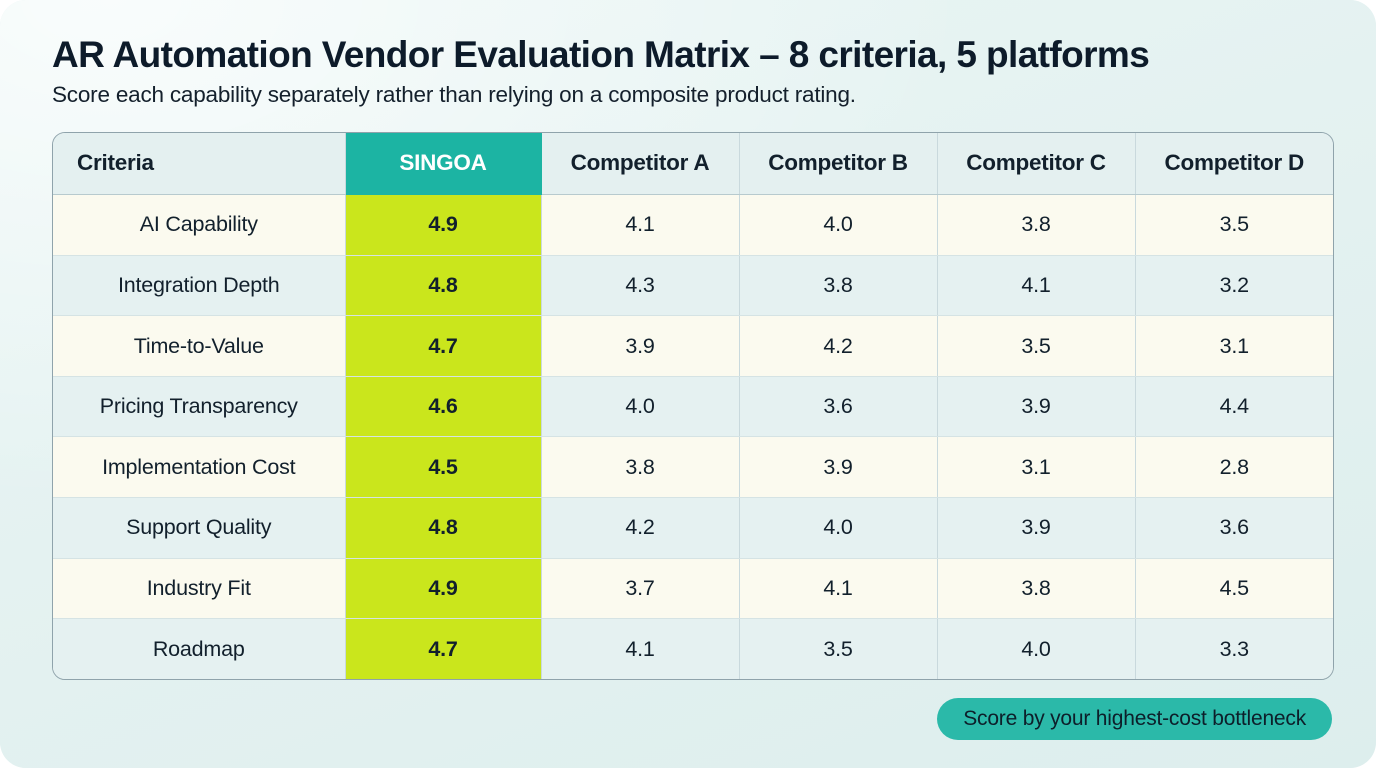  I want to click on score-cell-competitor-c: 3.5, so click(1036, 346).